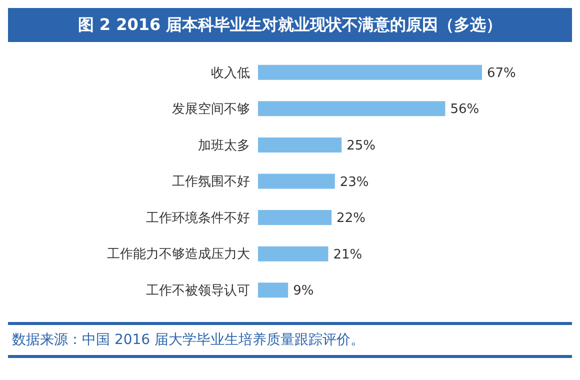  Describe the element at coordinates (354, 182) in the screenshot. I see `data-label: 23%` at that location.